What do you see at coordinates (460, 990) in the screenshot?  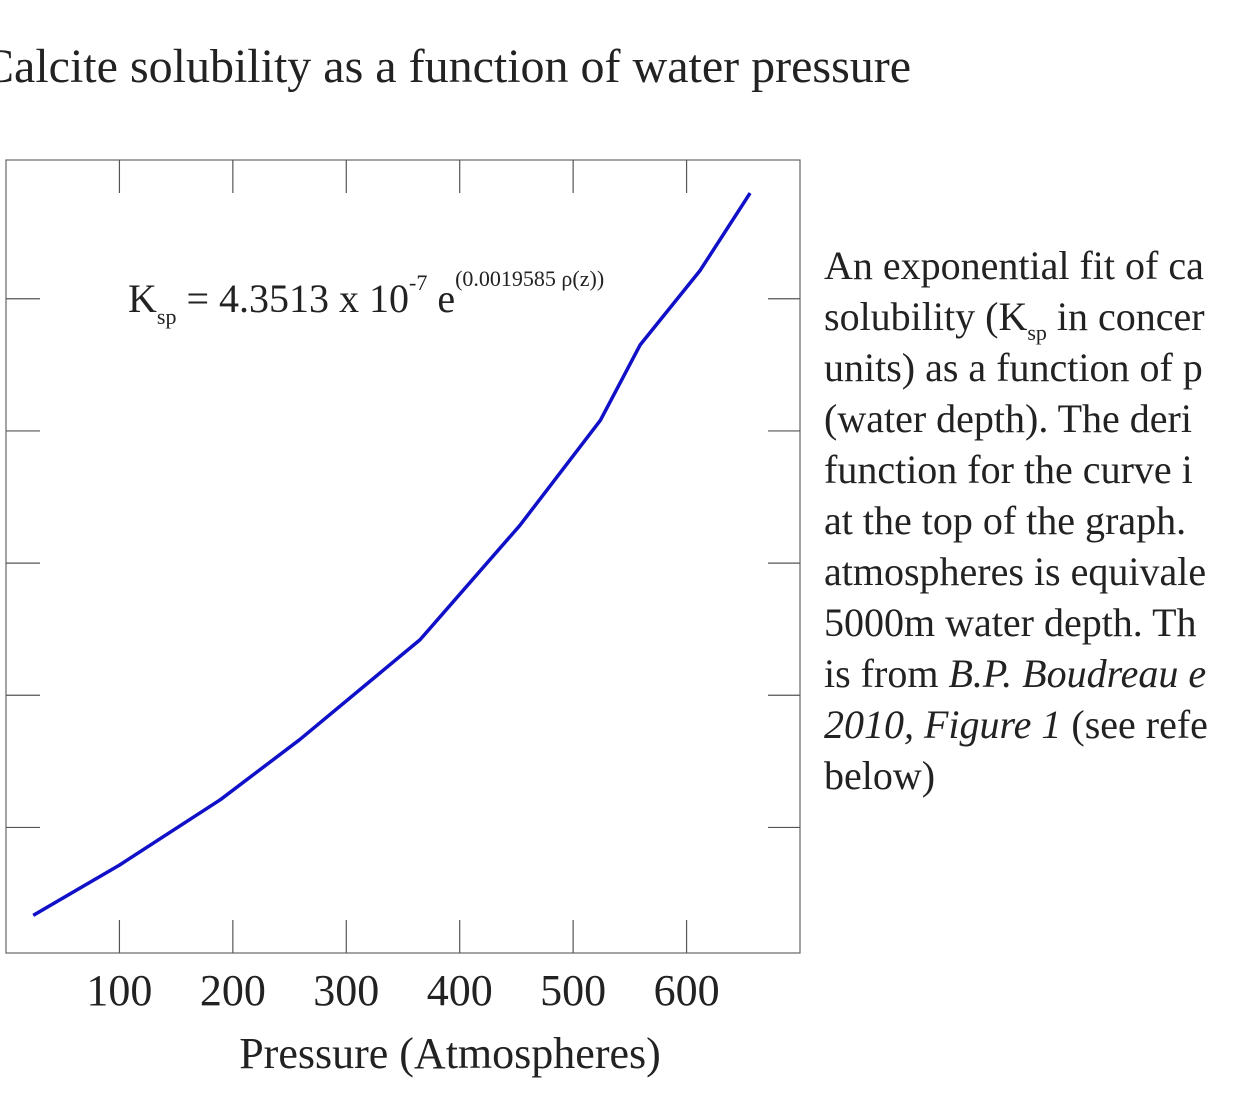 I see `x-tick-label: 400` at bounding box center [460, 990].